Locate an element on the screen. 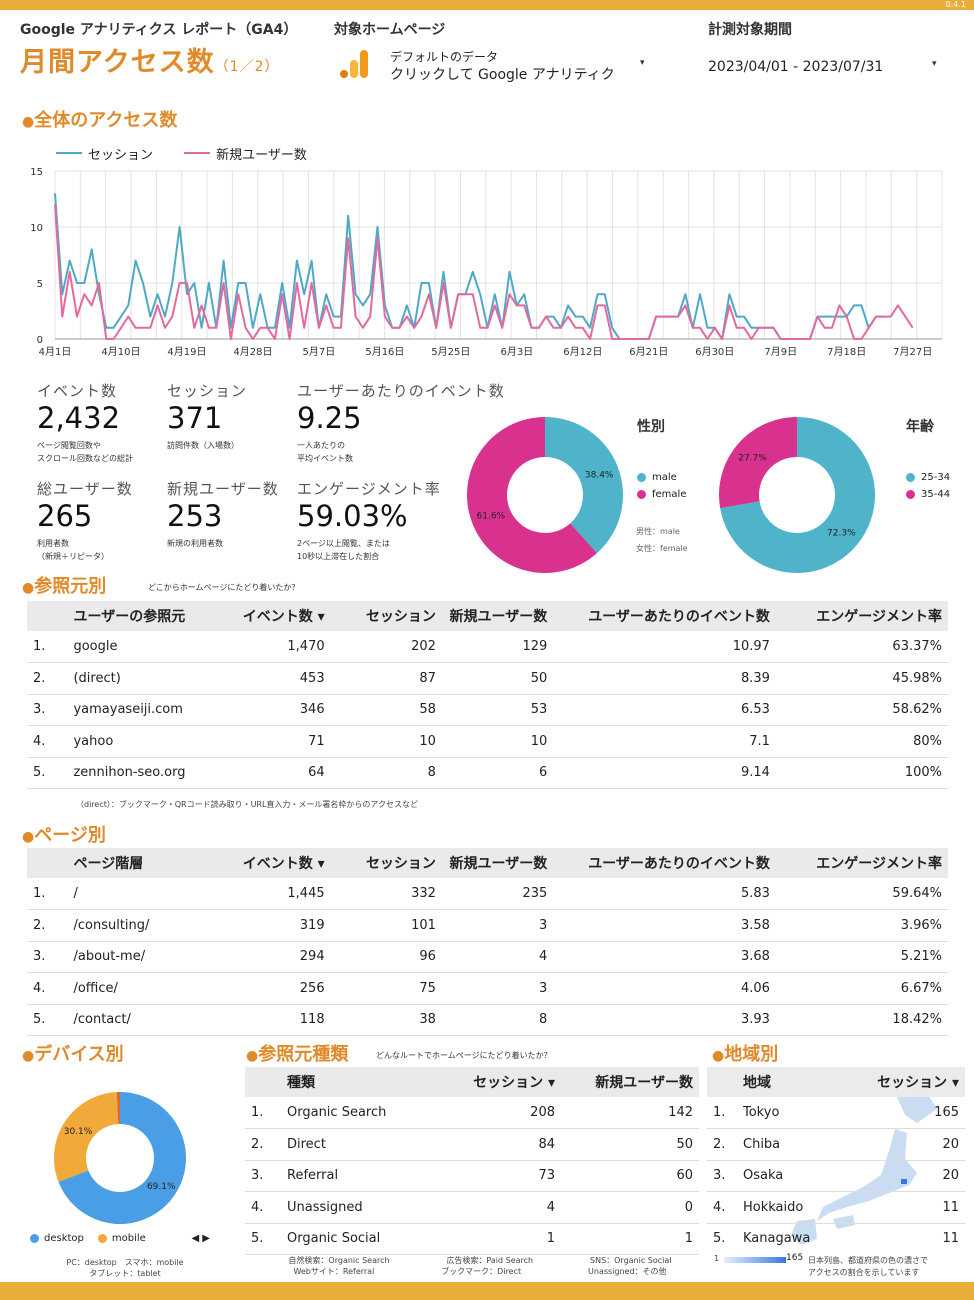 This screenshot has width=974, height=1300. table-row: 5. zennihon-seo.org 64 8 6 9.14 100% is located at coordinates (487, 773).